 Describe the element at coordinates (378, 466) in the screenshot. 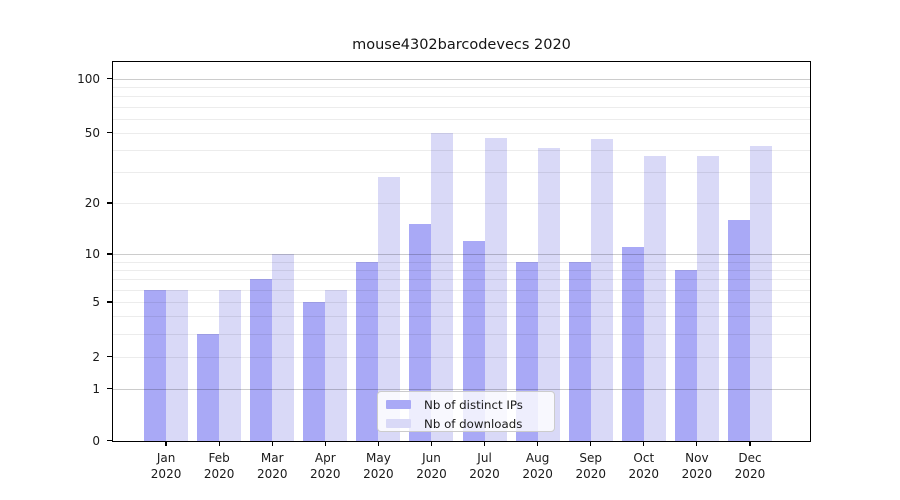

I see `x-axis-tick-label: May 2020` at that location.